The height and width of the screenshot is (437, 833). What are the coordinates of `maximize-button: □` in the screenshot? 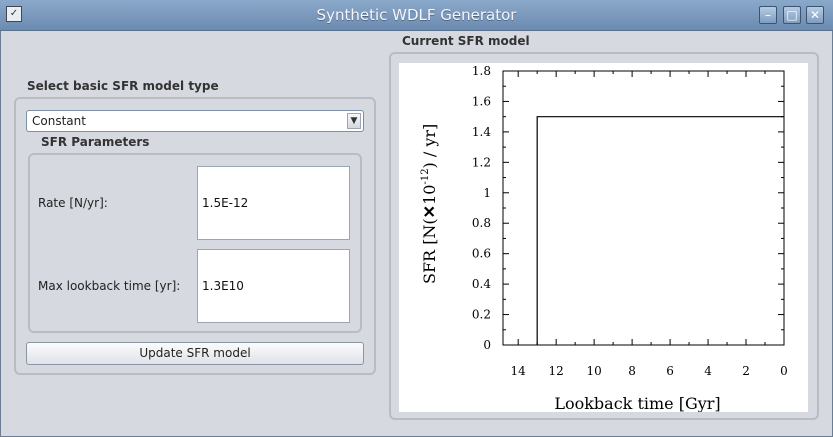 It's located at (792, 15).